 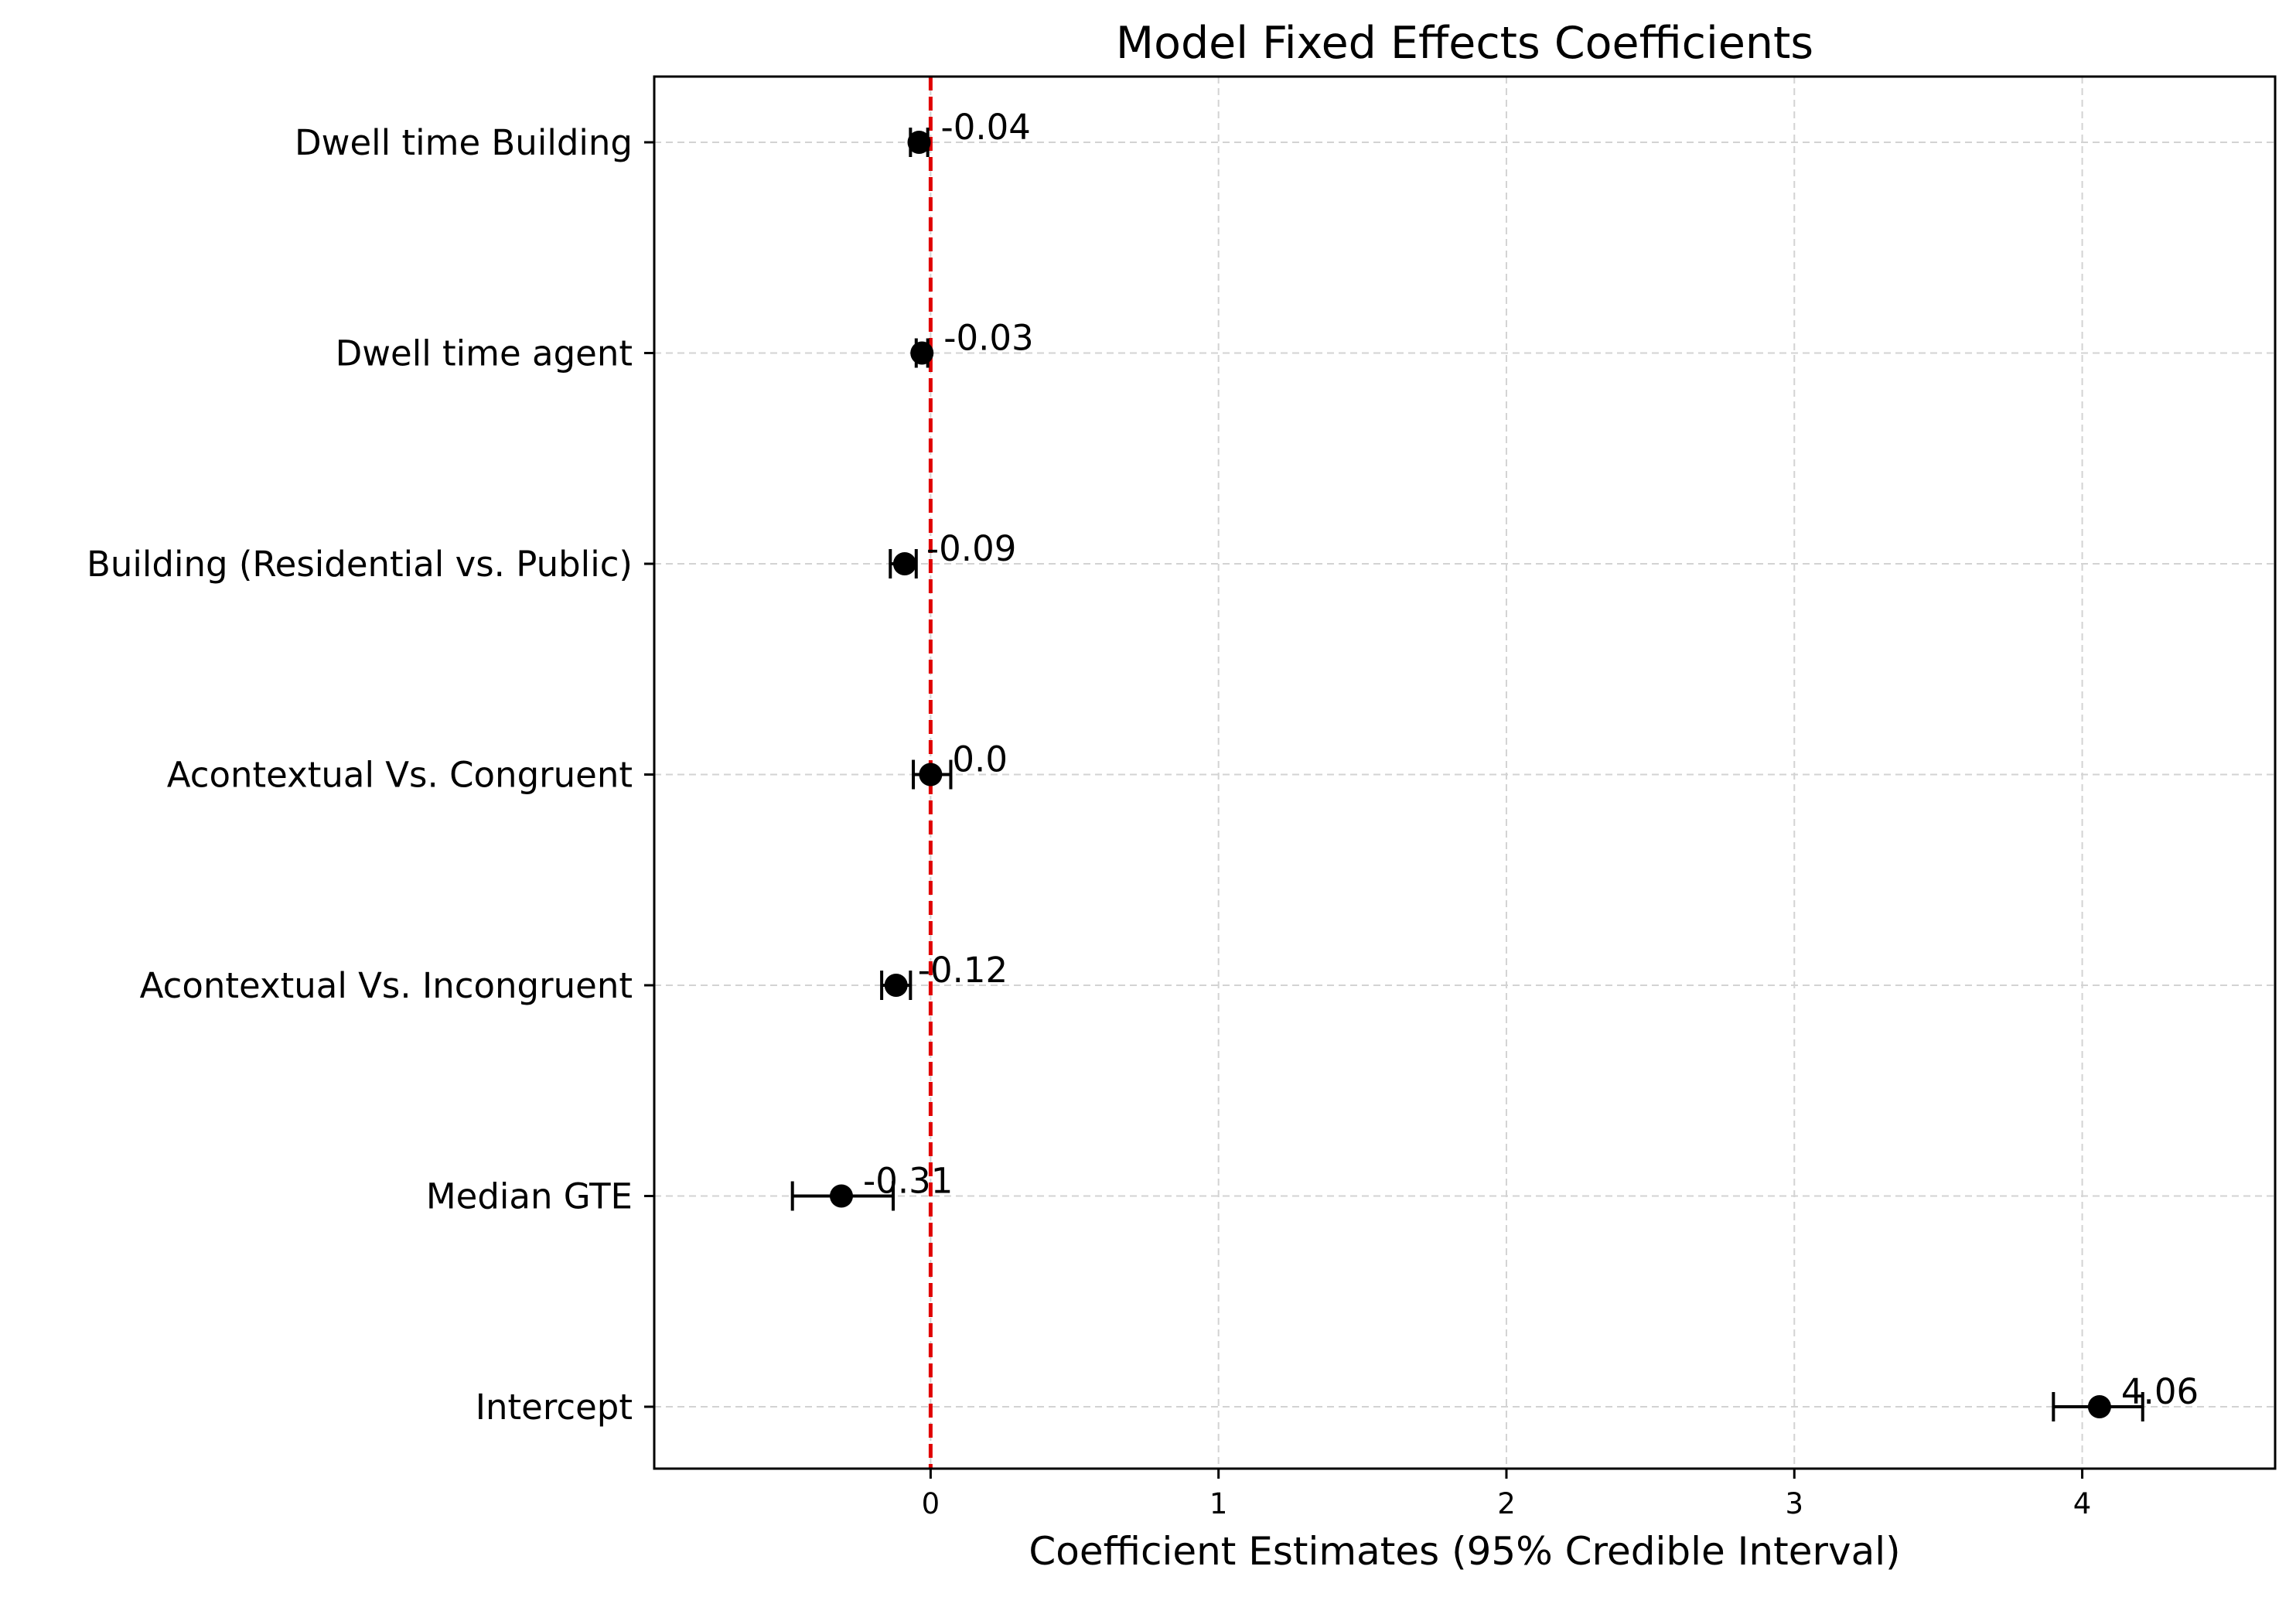 I want to click on x-tick-label: 0, so click(x=931, y=1503).